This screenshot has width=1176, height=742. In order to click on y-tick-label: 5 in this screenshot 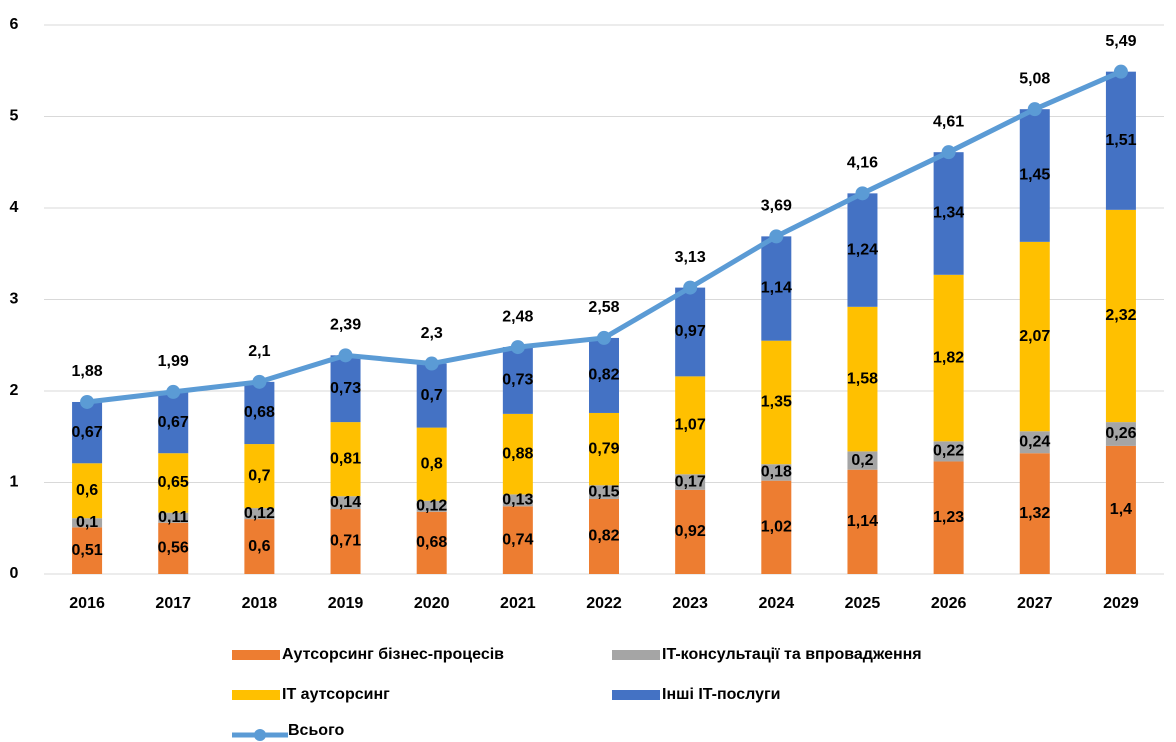, I will do `click(14, 116)`.